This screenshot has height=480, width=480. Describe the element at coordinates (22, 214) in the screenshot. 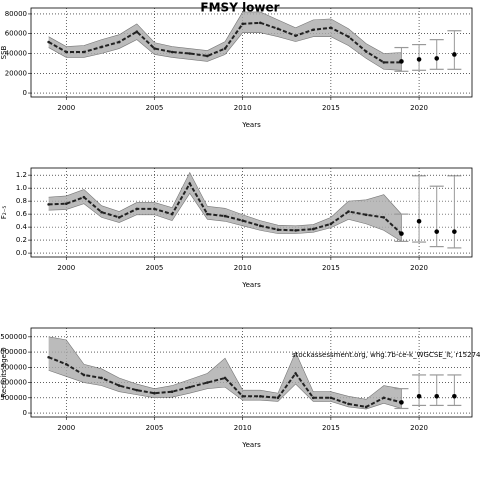

I see `y-tick-label: 0.6` at that location.